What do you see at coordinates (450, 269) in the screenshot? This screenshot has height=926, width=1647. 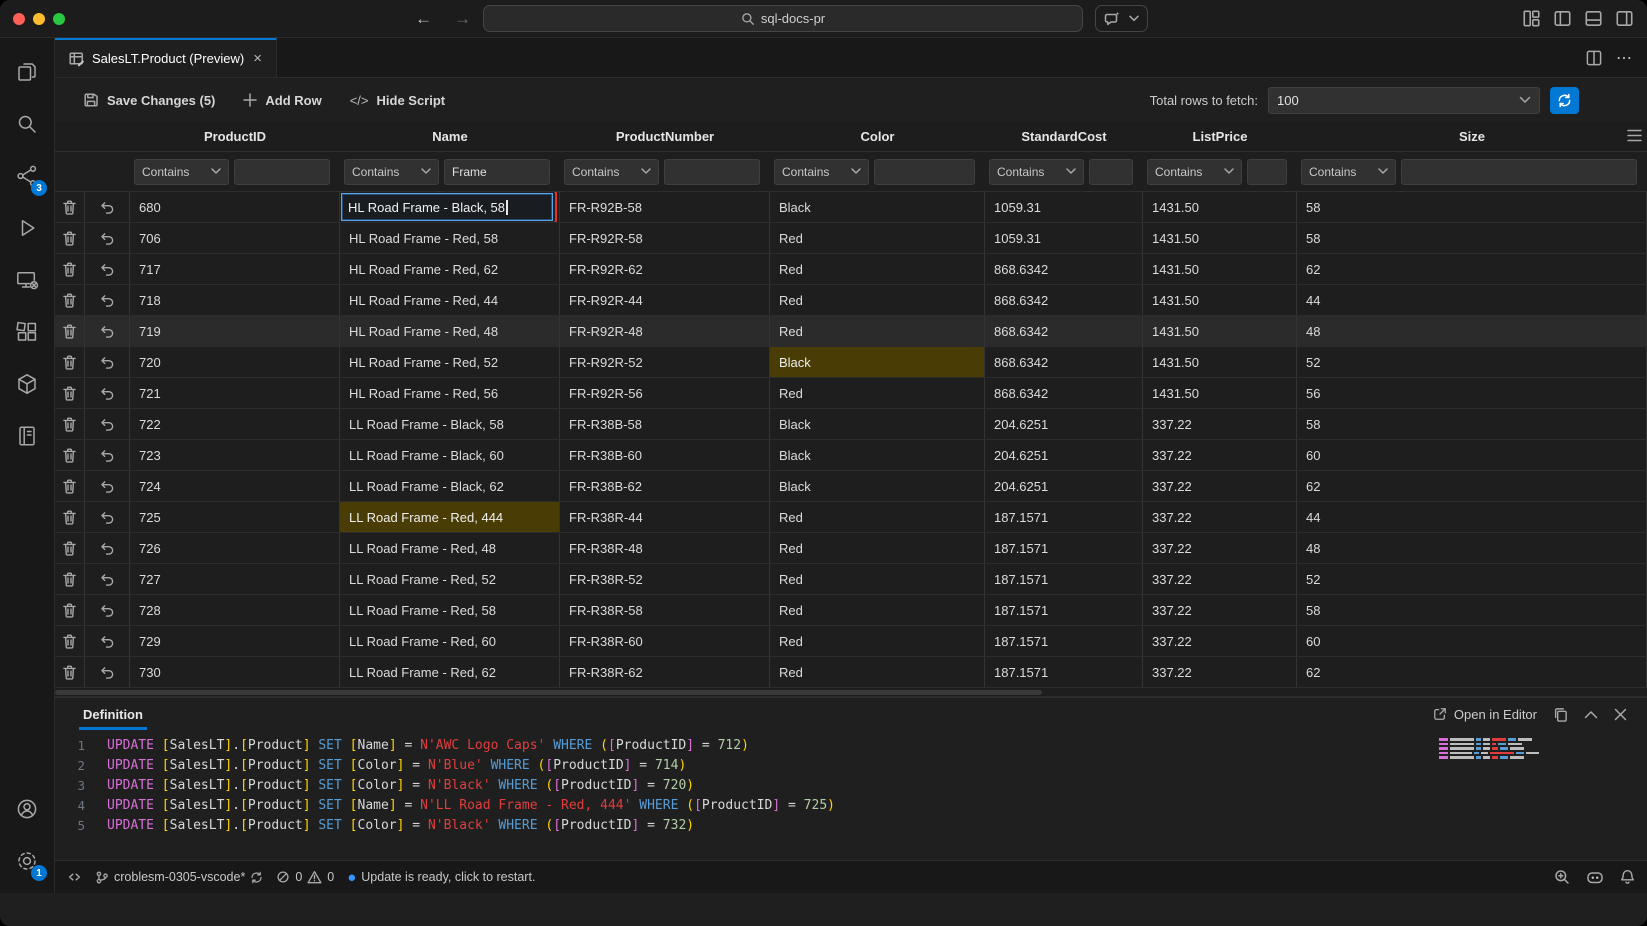 I see `cell-name: HL Road Frame - Red, 62` at bounding box center [450, 269].